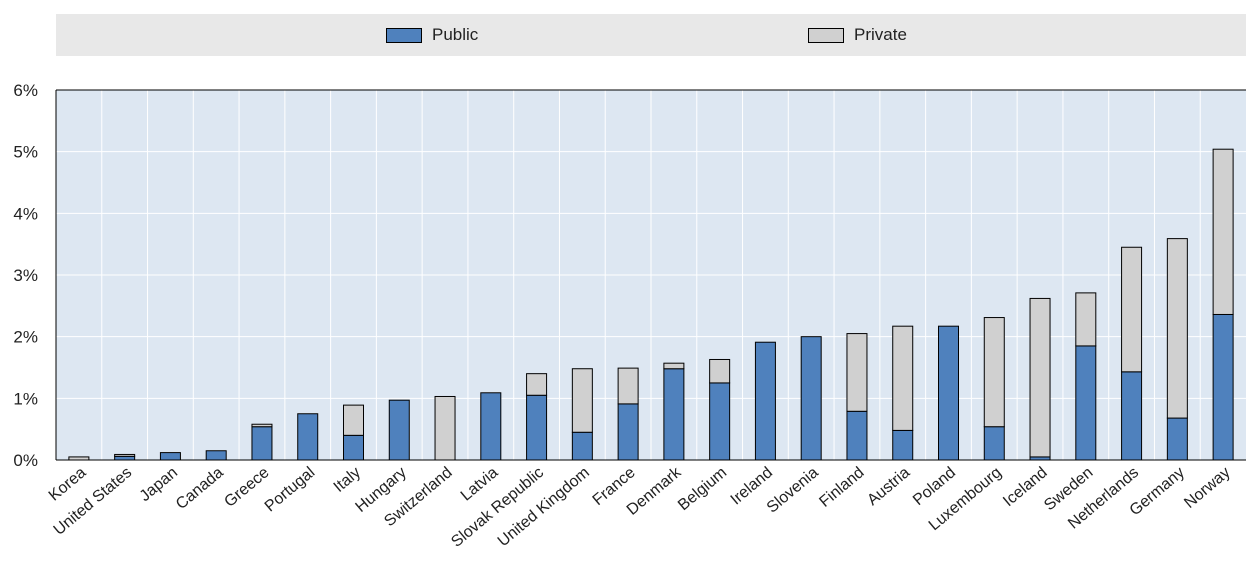 Image resolution: width=1248 pixels, height=566 pixels. What do you see at coordinates (841, 487) in the screenshot?
I see `x-tick-label: Finland` at bounding box center [841, 487].